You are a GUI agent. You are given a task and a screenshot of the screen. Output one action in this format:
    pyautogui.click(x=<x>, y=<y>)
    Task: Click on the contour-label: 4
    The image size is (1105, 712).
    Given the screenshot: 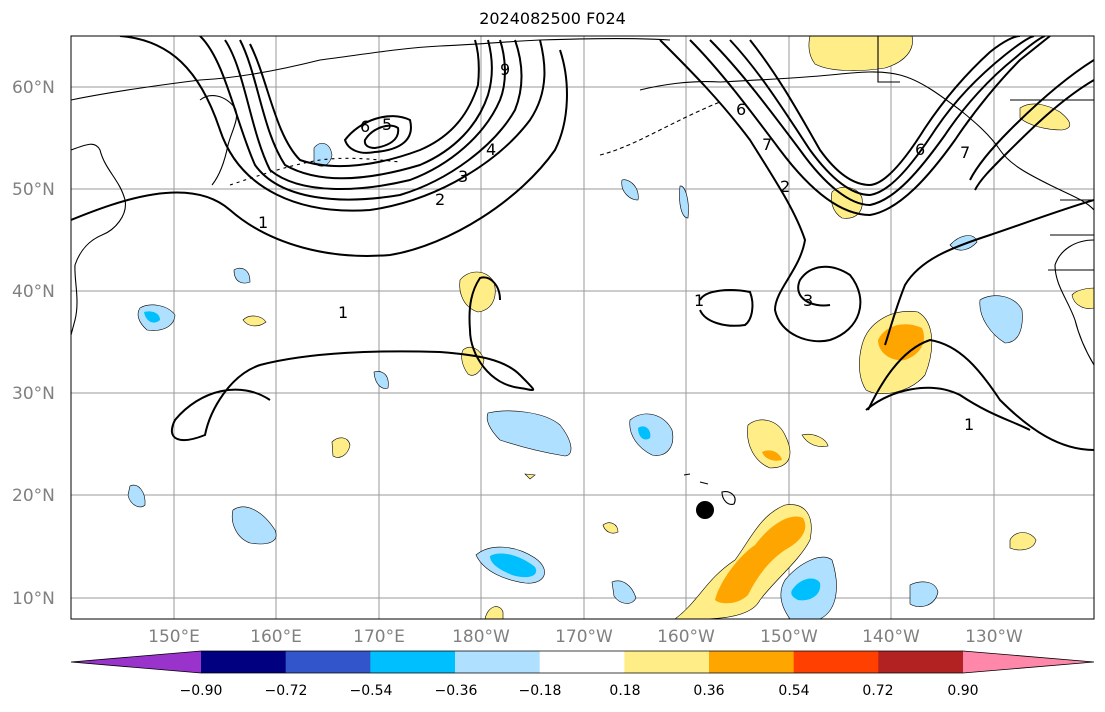 What is the action you would take?
    pyautogui.click(x=491, y=149)
    